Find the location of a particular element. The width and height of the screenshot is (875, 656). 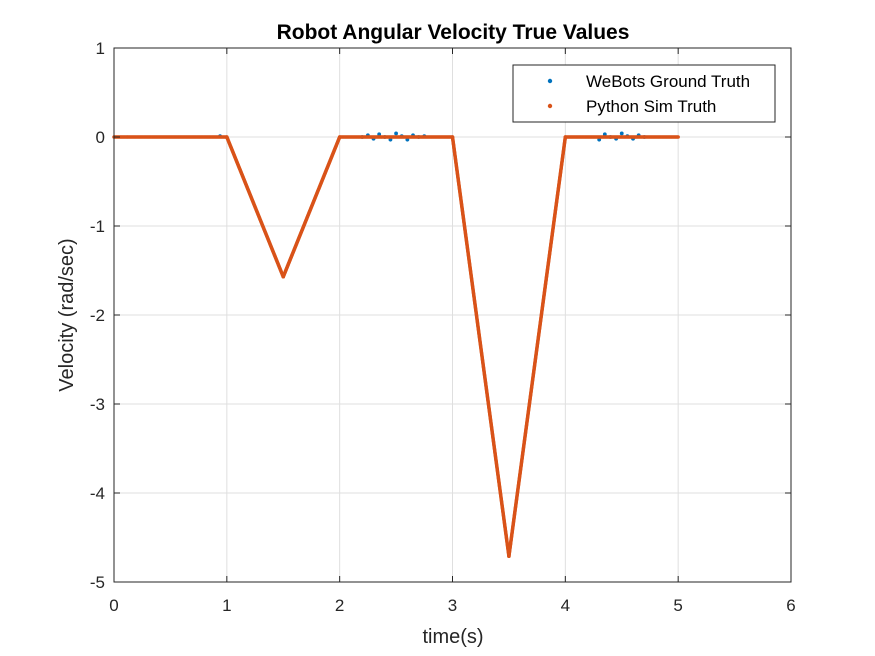

chart-title: Robot Angular Velocity True Values is located at coordinates (453, 32).